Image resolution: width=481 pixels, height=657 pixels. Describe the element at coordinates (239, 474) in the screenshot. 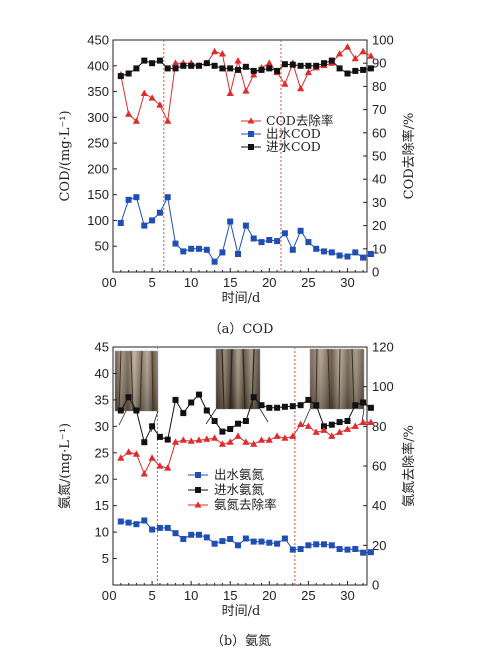

I see `legend-label-effluent: 出水氨氮` at that location.